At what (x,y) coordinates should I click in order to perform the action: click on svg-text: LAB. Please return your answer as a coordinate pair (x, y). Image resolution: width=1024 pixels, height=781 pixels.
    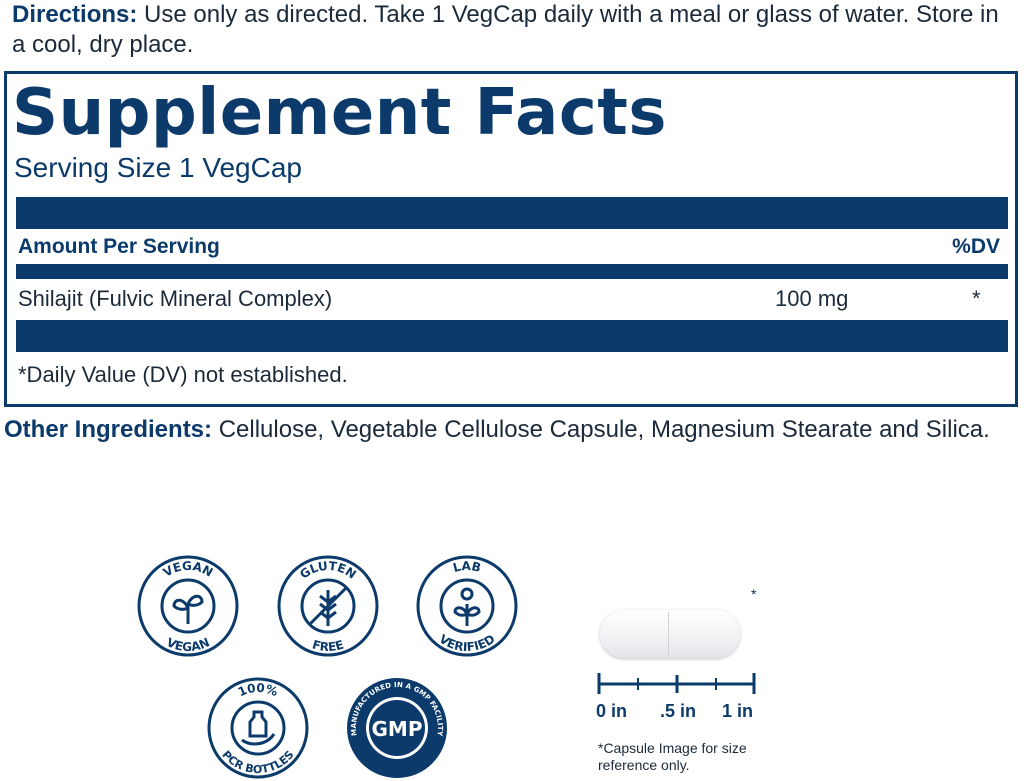
    Looking at the image, I should click on (466, 567).